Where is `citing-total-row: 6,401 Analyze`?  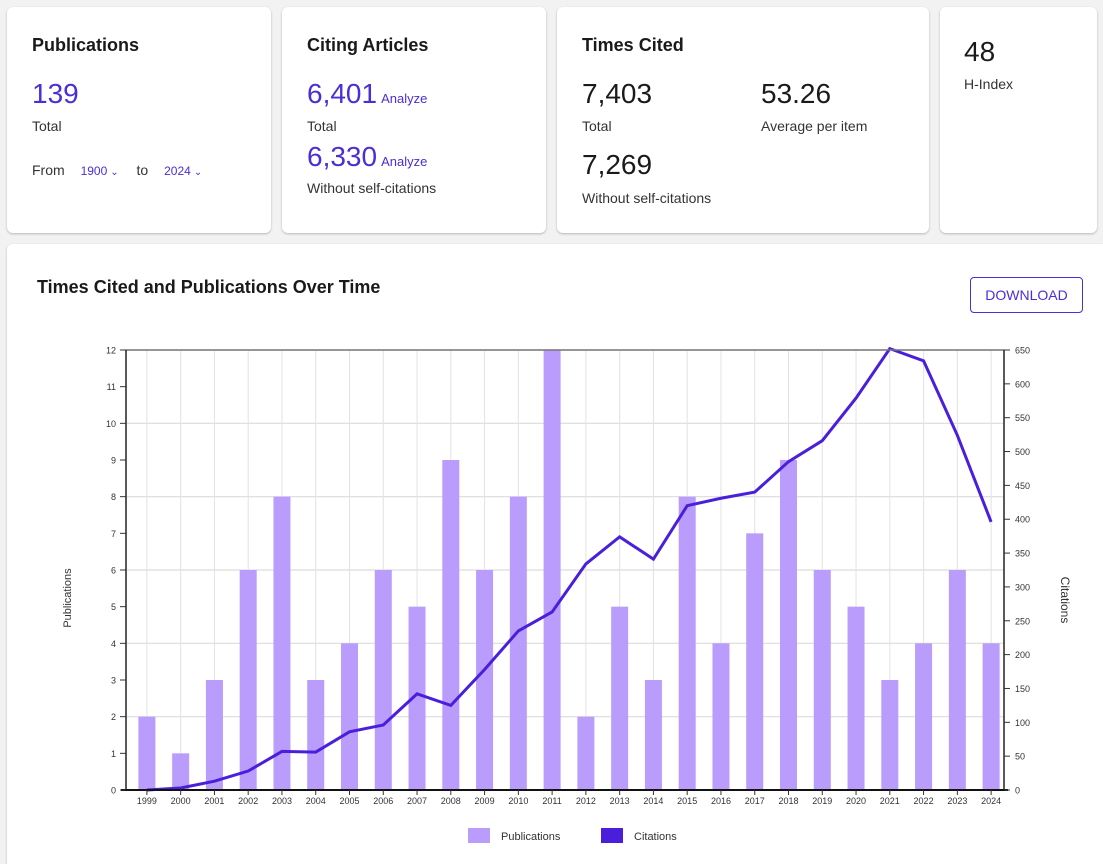 citing-total-row: 6,401 Analyze is located at coordinates (367, 94).